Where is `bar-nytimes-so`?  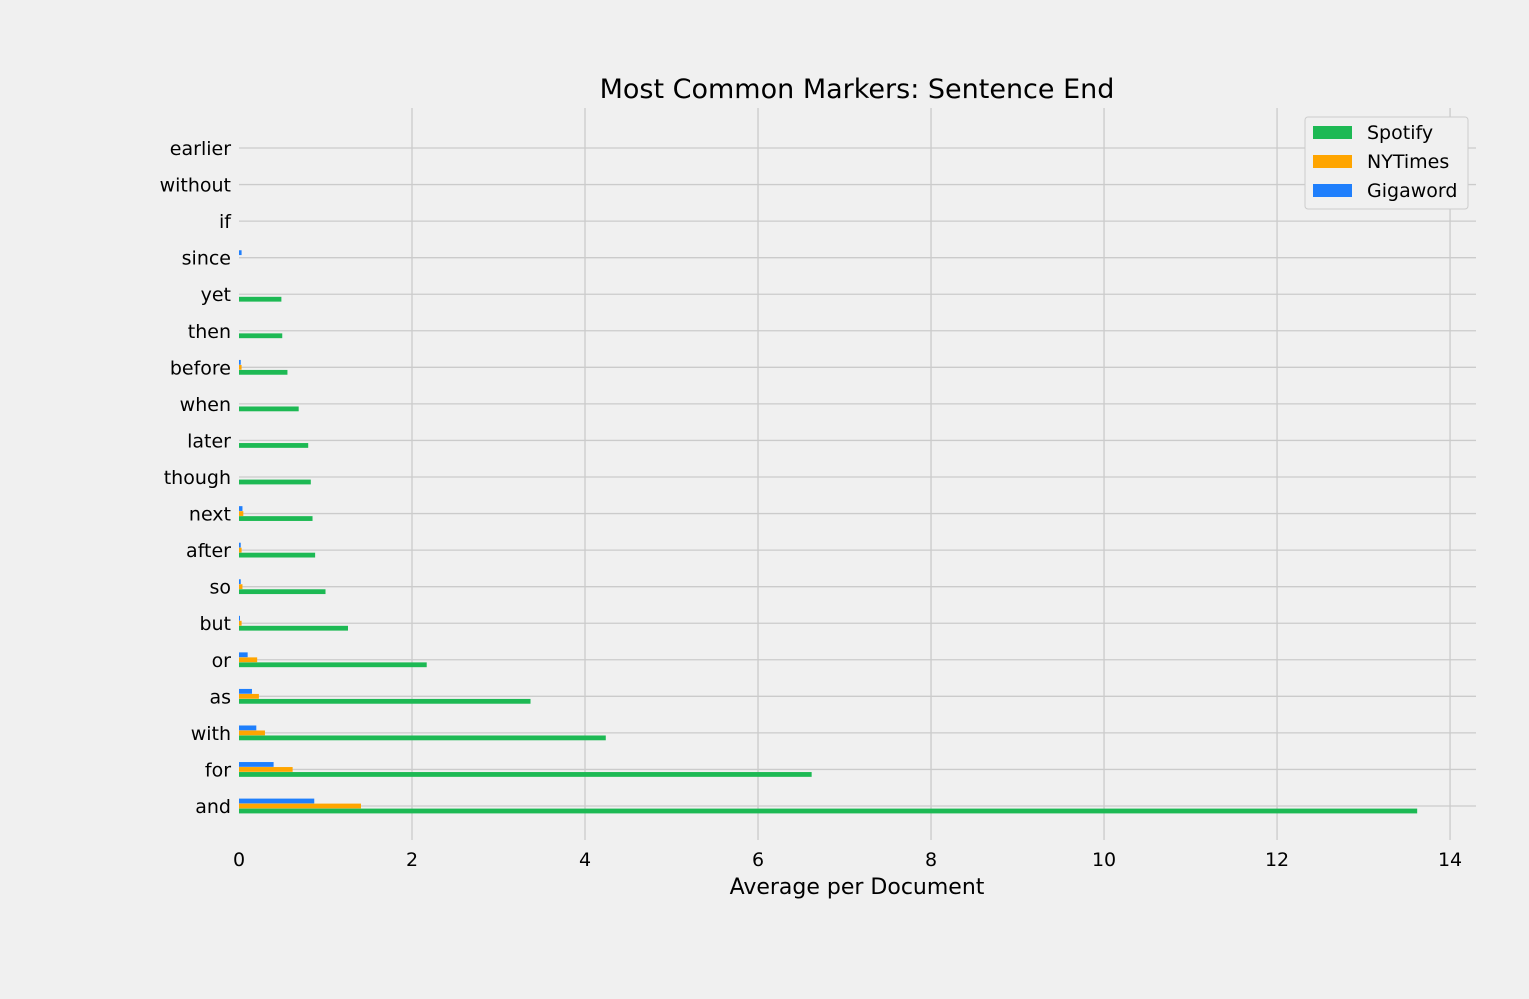
bar-nytimes-so is located at coordinates (241, 587).